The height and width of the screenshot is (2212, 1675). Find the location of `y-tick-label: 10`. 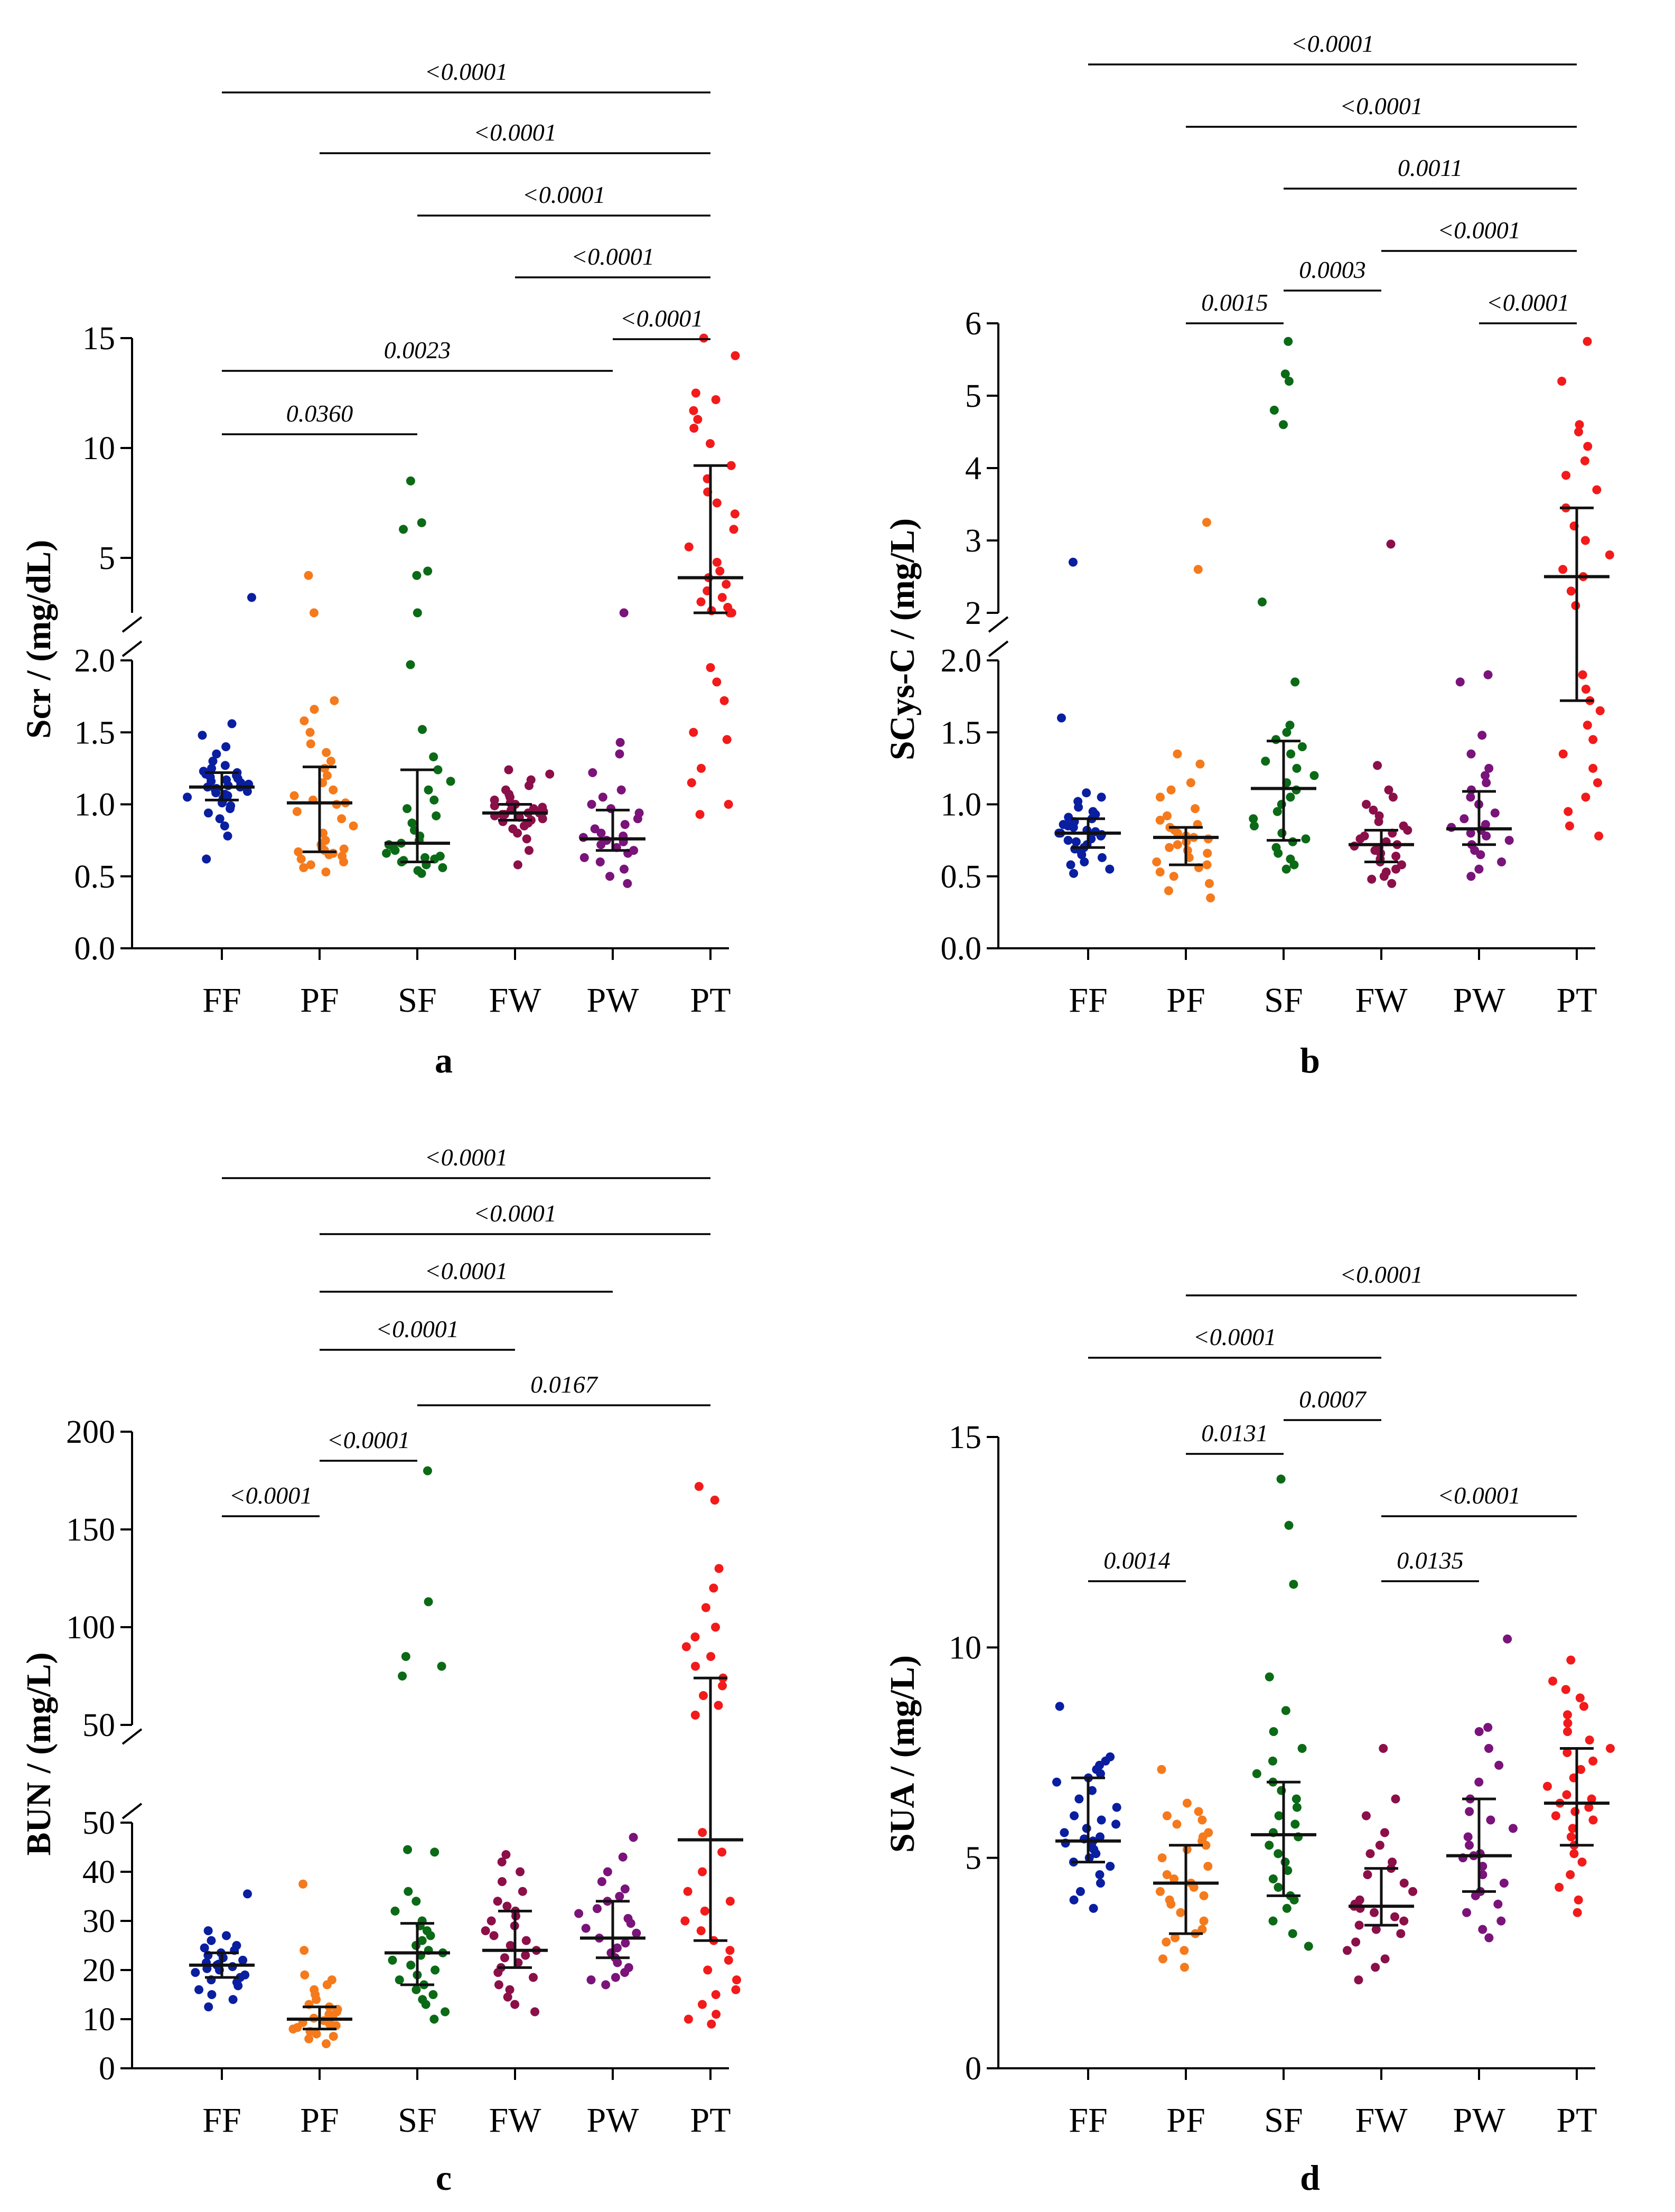

y-tick-label: 10 is located at coordinates (965, 1648).